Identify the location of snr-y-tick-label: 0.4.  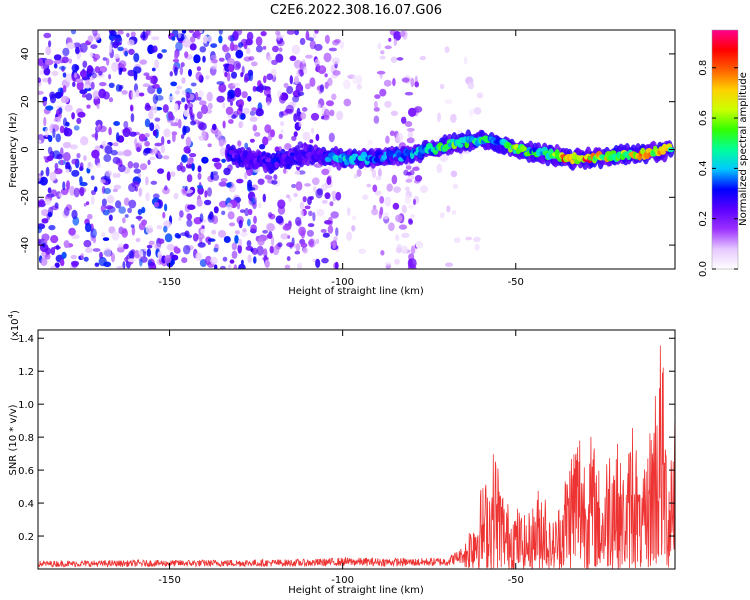
(26, 504).